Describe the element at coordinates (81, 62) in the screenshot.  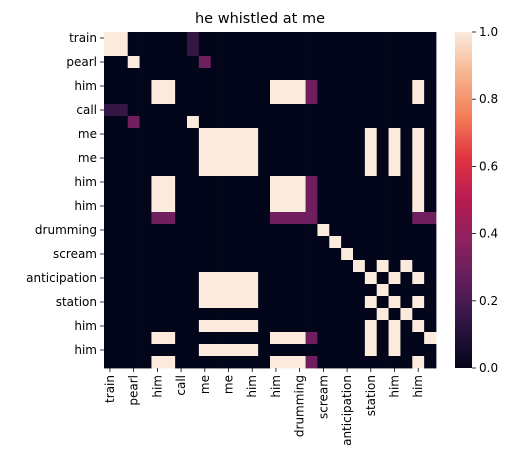
I see `row-label: pearl` at that location.